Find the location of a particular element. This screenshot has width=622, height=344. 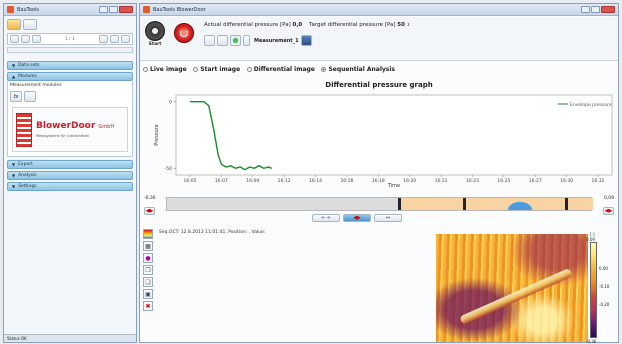

radio-sequential-analysis: Sequential Analysis is located at coordinates (358, 69).